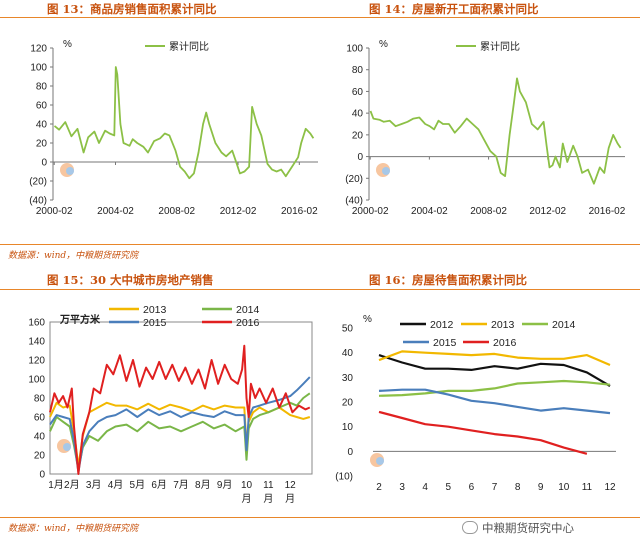  I want to click on fig16-legend-label-2014: 2014, so click(564, 325).